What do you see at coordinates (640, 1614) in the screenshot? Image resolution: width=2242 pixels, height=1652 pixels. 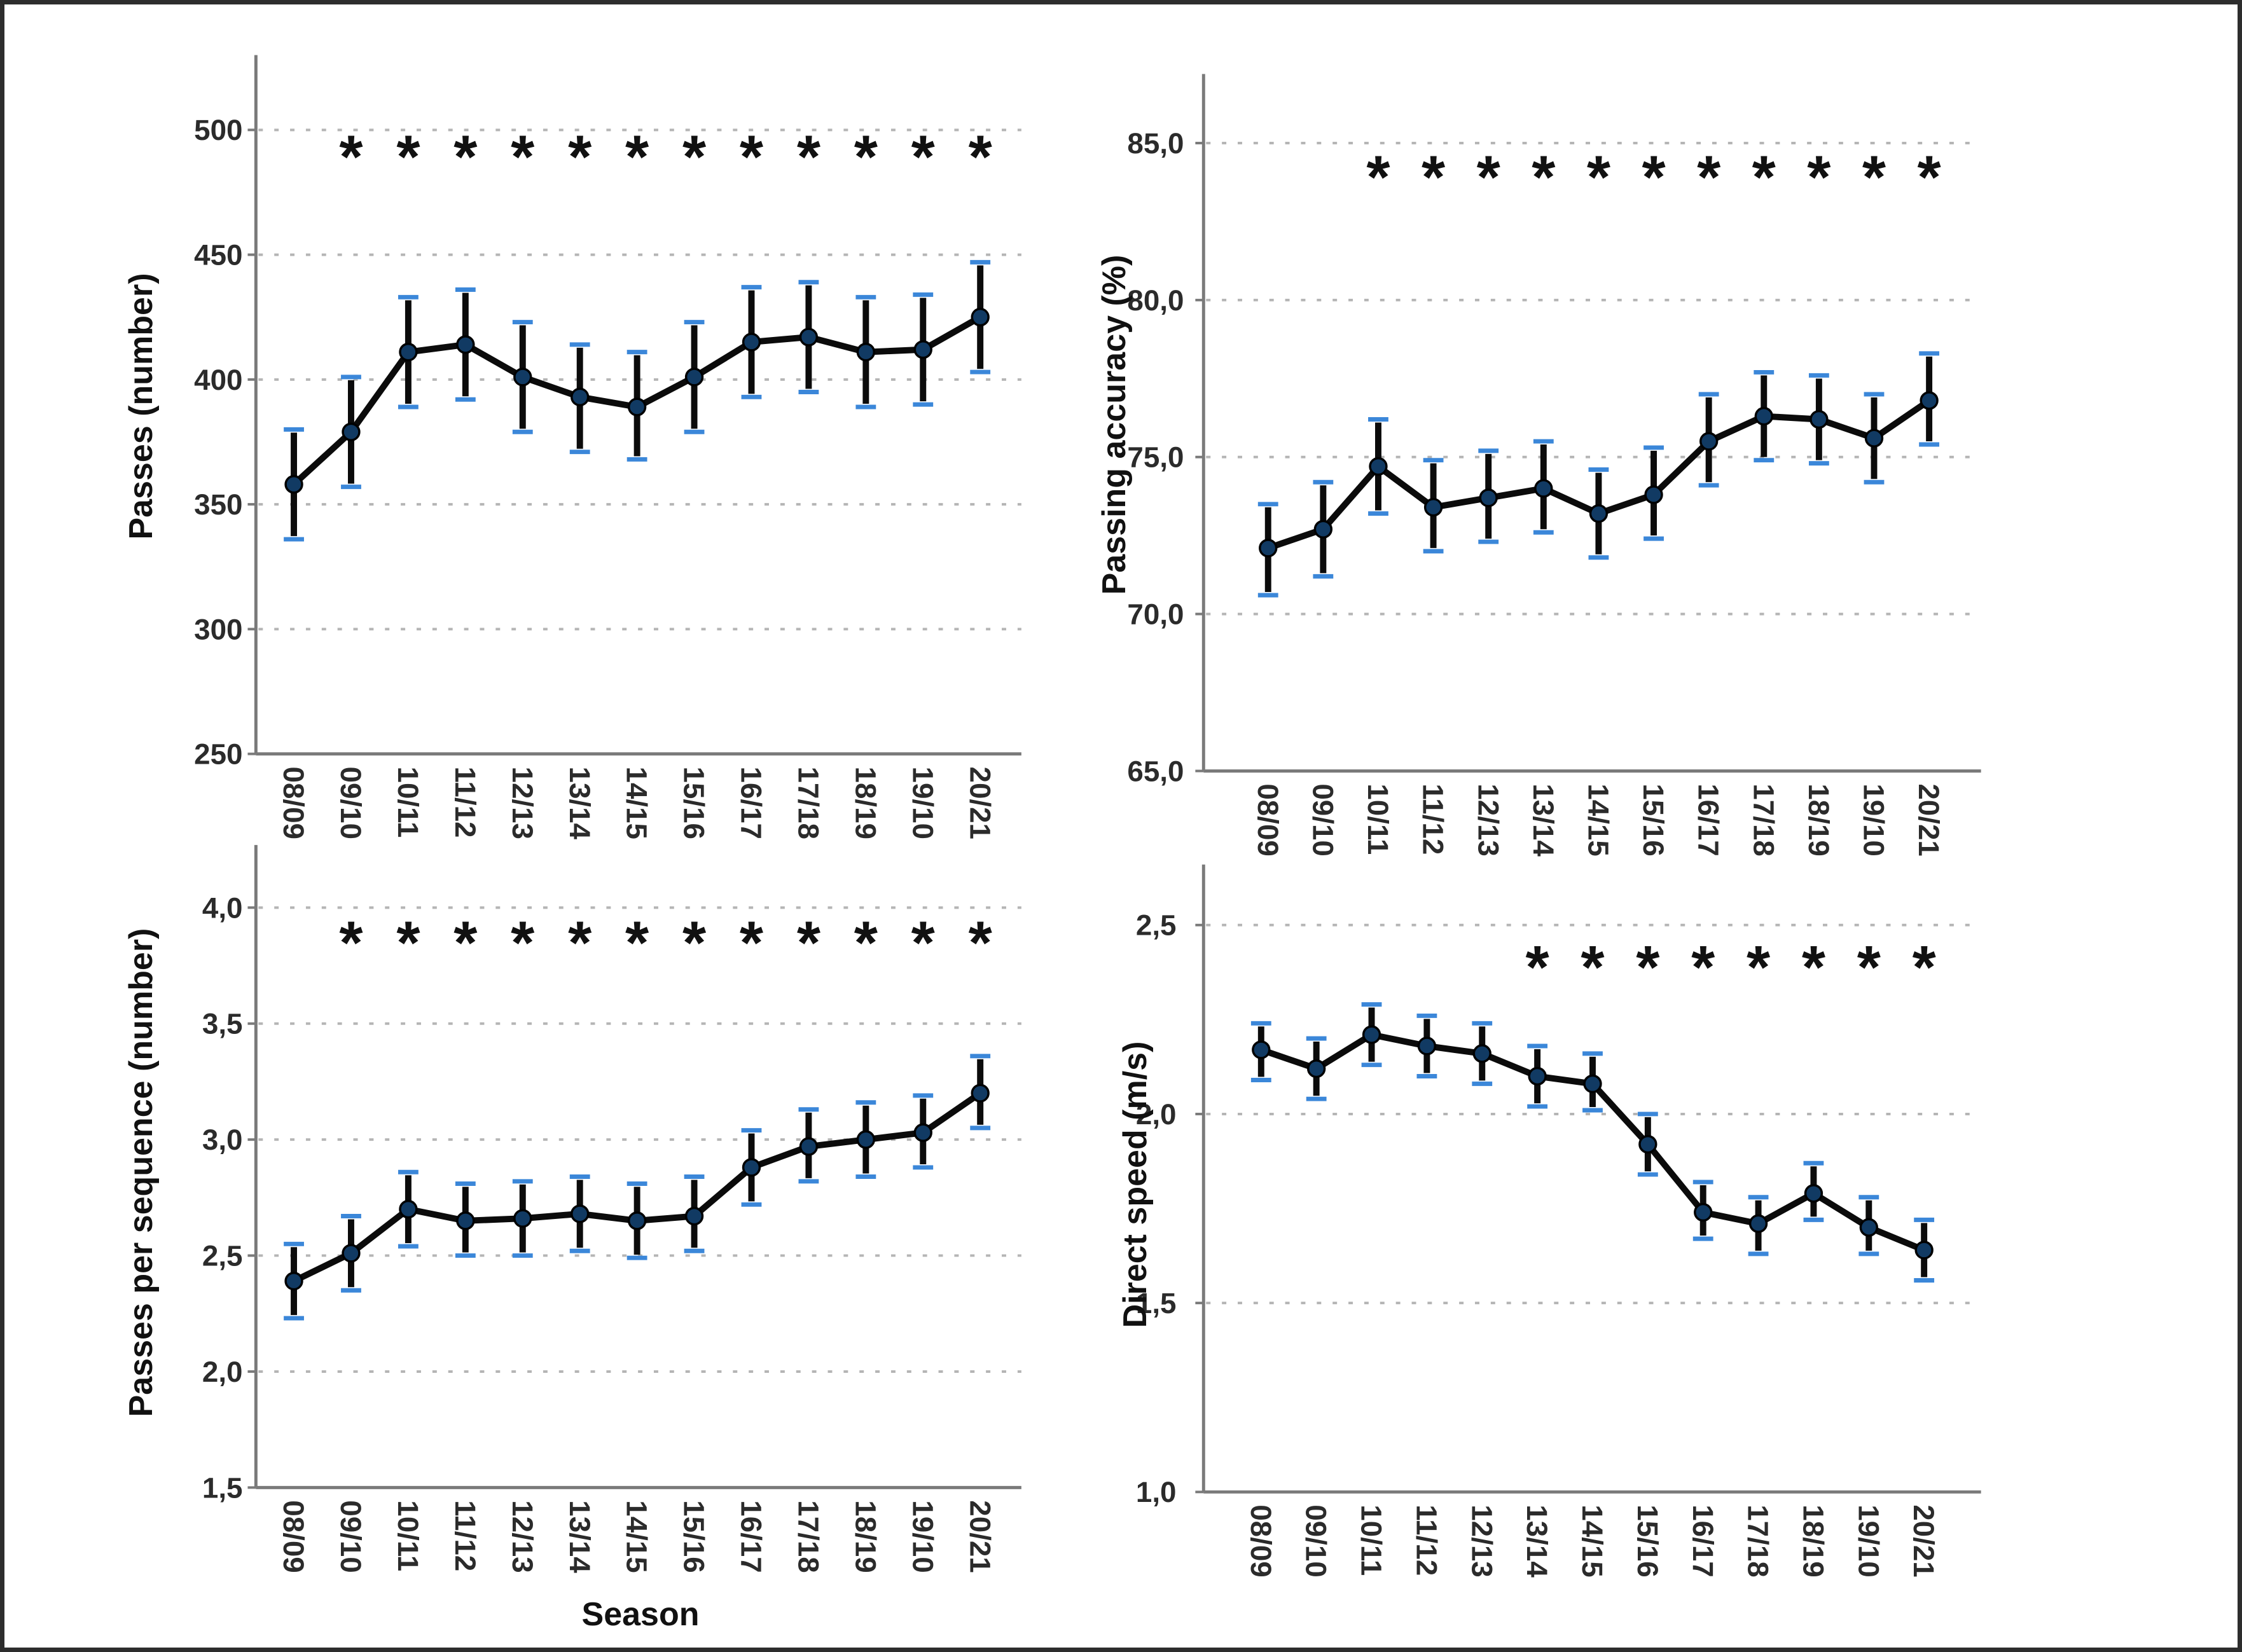 I see `x-axis-title-season: Season` at bounding box center [640, 1614].